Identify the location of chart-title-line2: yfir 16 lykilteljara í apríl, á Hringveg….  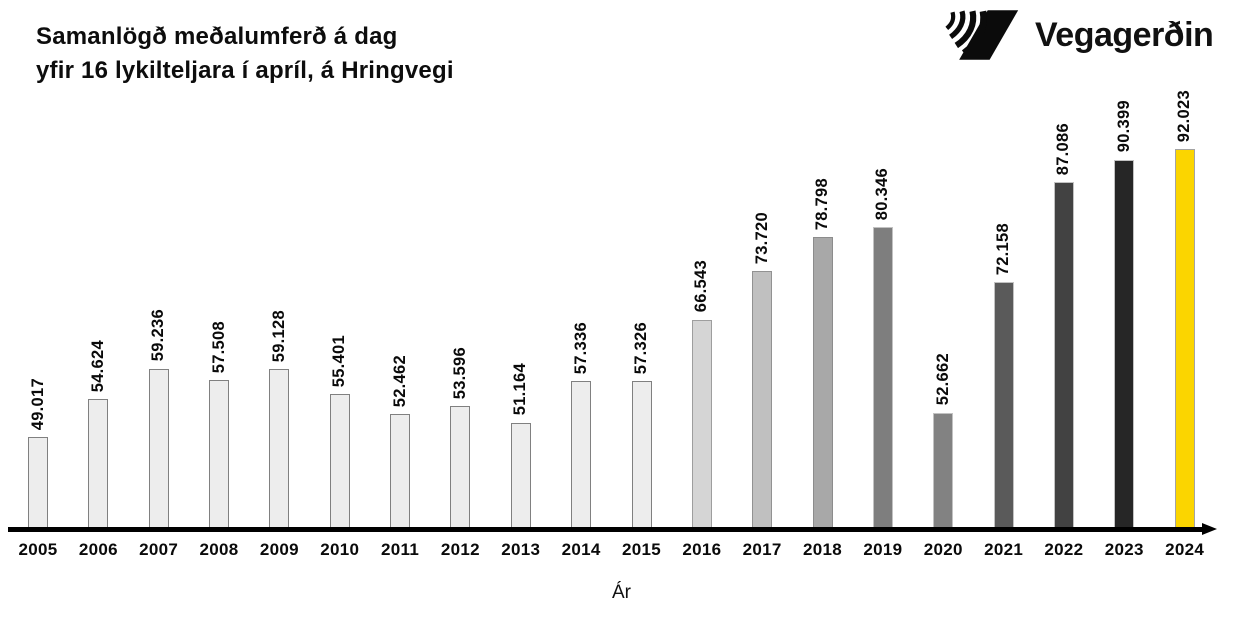
(245, 70).